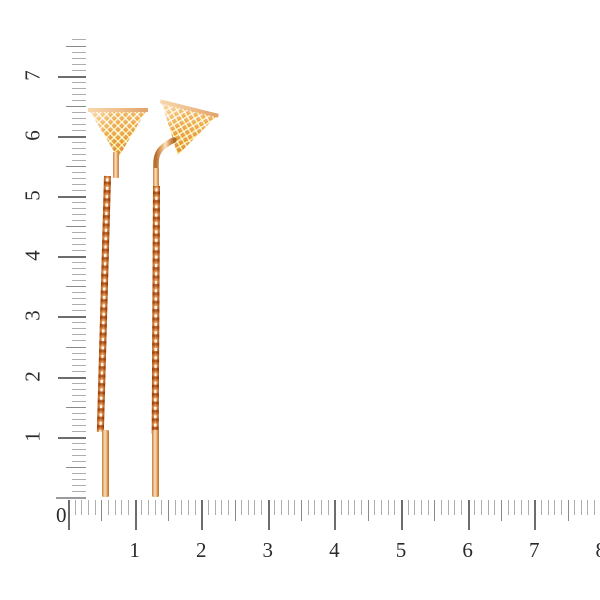 This screenshot has width=600, height=600. Describe the element at coordinates (165, 160) in the screenshot. I see `hook-wire-right` at that location.